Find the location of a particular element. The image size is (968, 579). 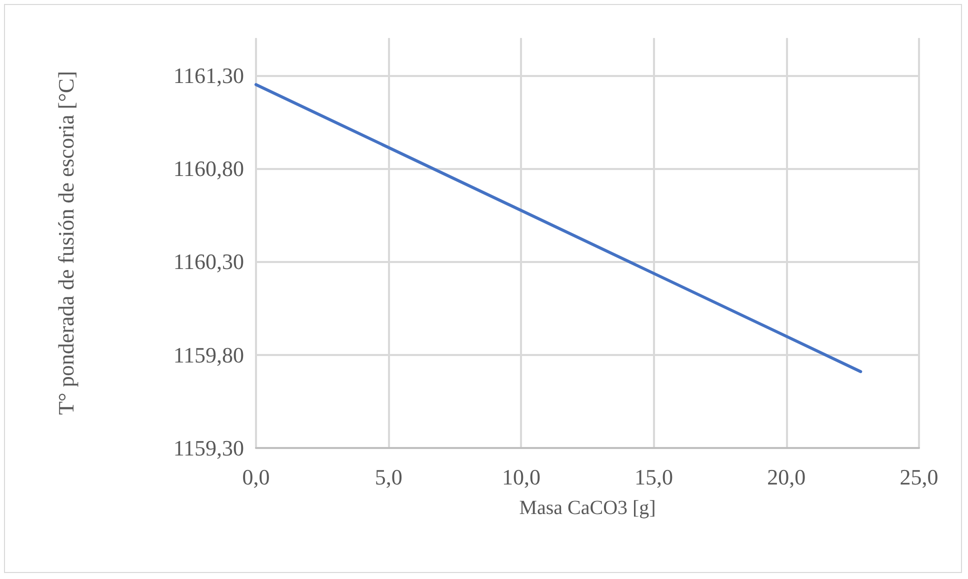

x-tick-label: 5,0 is located at coordinates (388, 477).